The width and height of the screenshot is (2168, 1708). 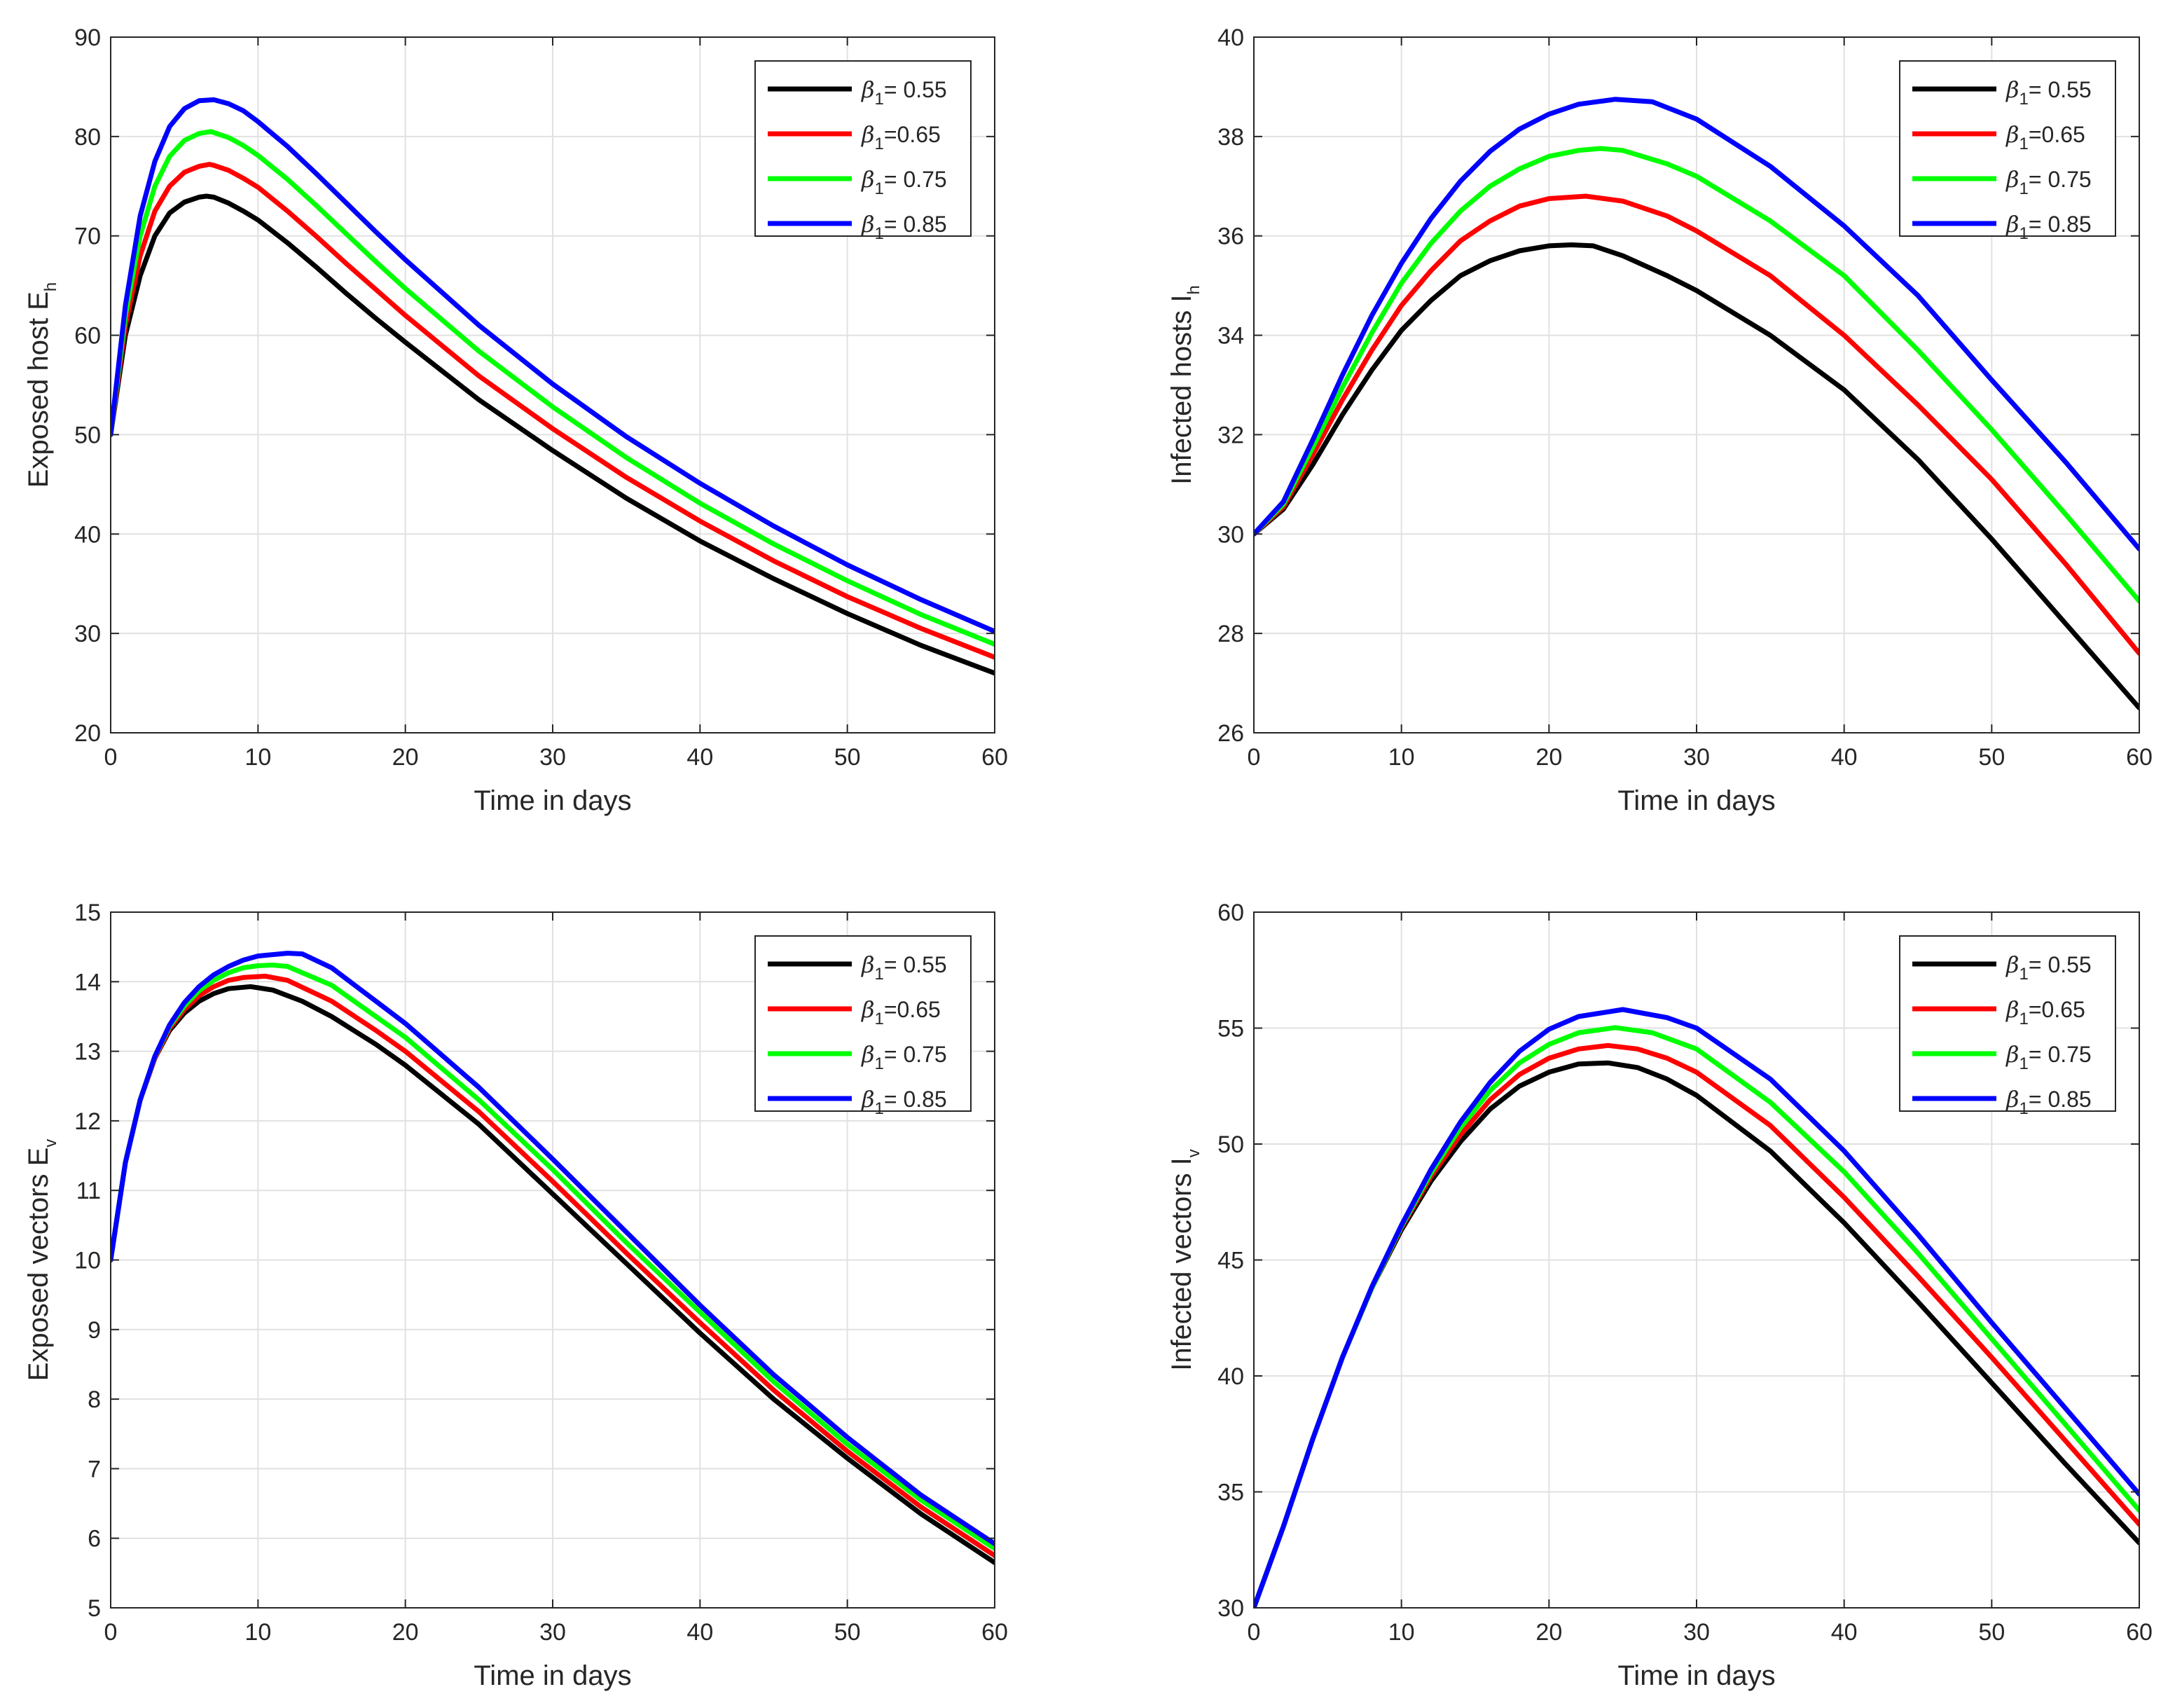 I want to click on y-tick-label: 8, so click(x=94, y=1399).